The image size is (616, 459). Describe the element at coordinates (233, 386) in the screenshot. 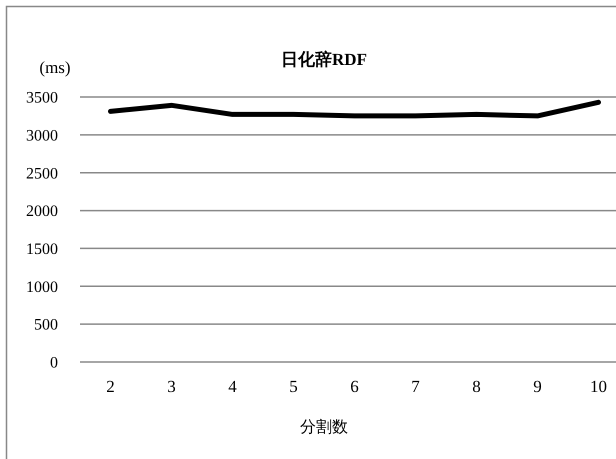

I see `x-tick-label: 4` at that location.